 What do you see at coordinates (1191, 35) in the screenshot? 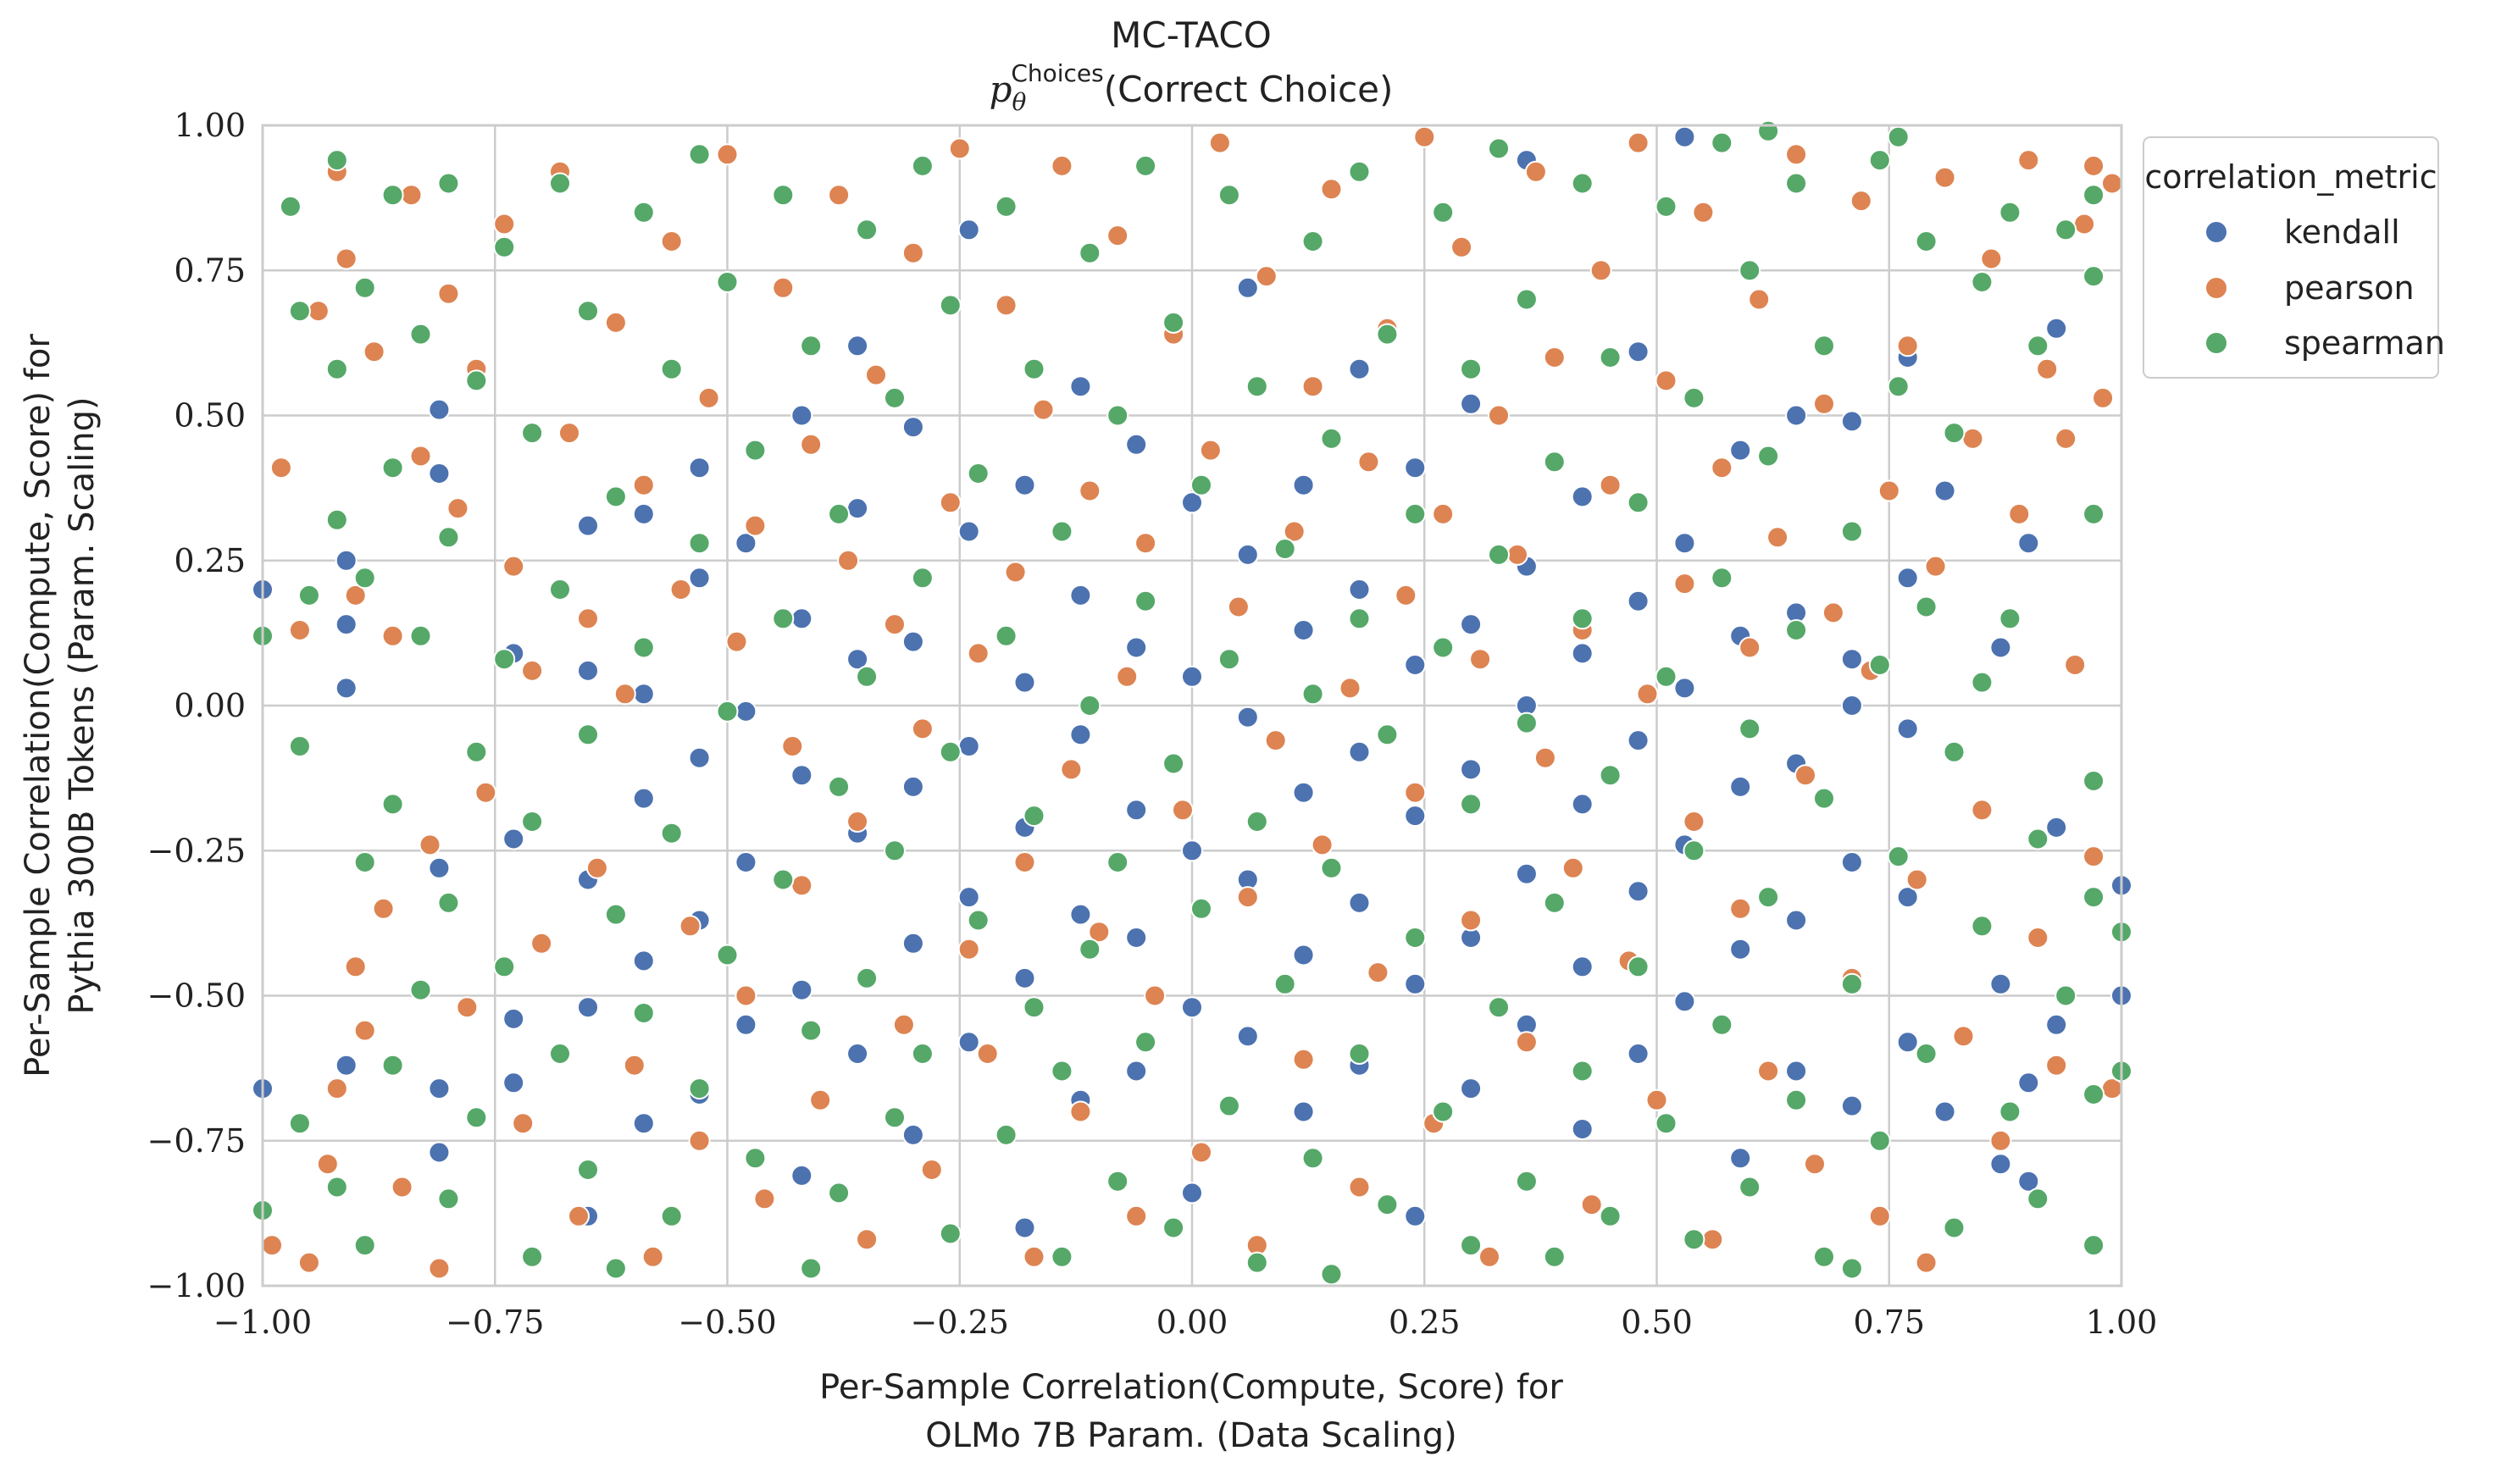
I see `chart-title: MC-TACO` at bounding box center [1191, 35].